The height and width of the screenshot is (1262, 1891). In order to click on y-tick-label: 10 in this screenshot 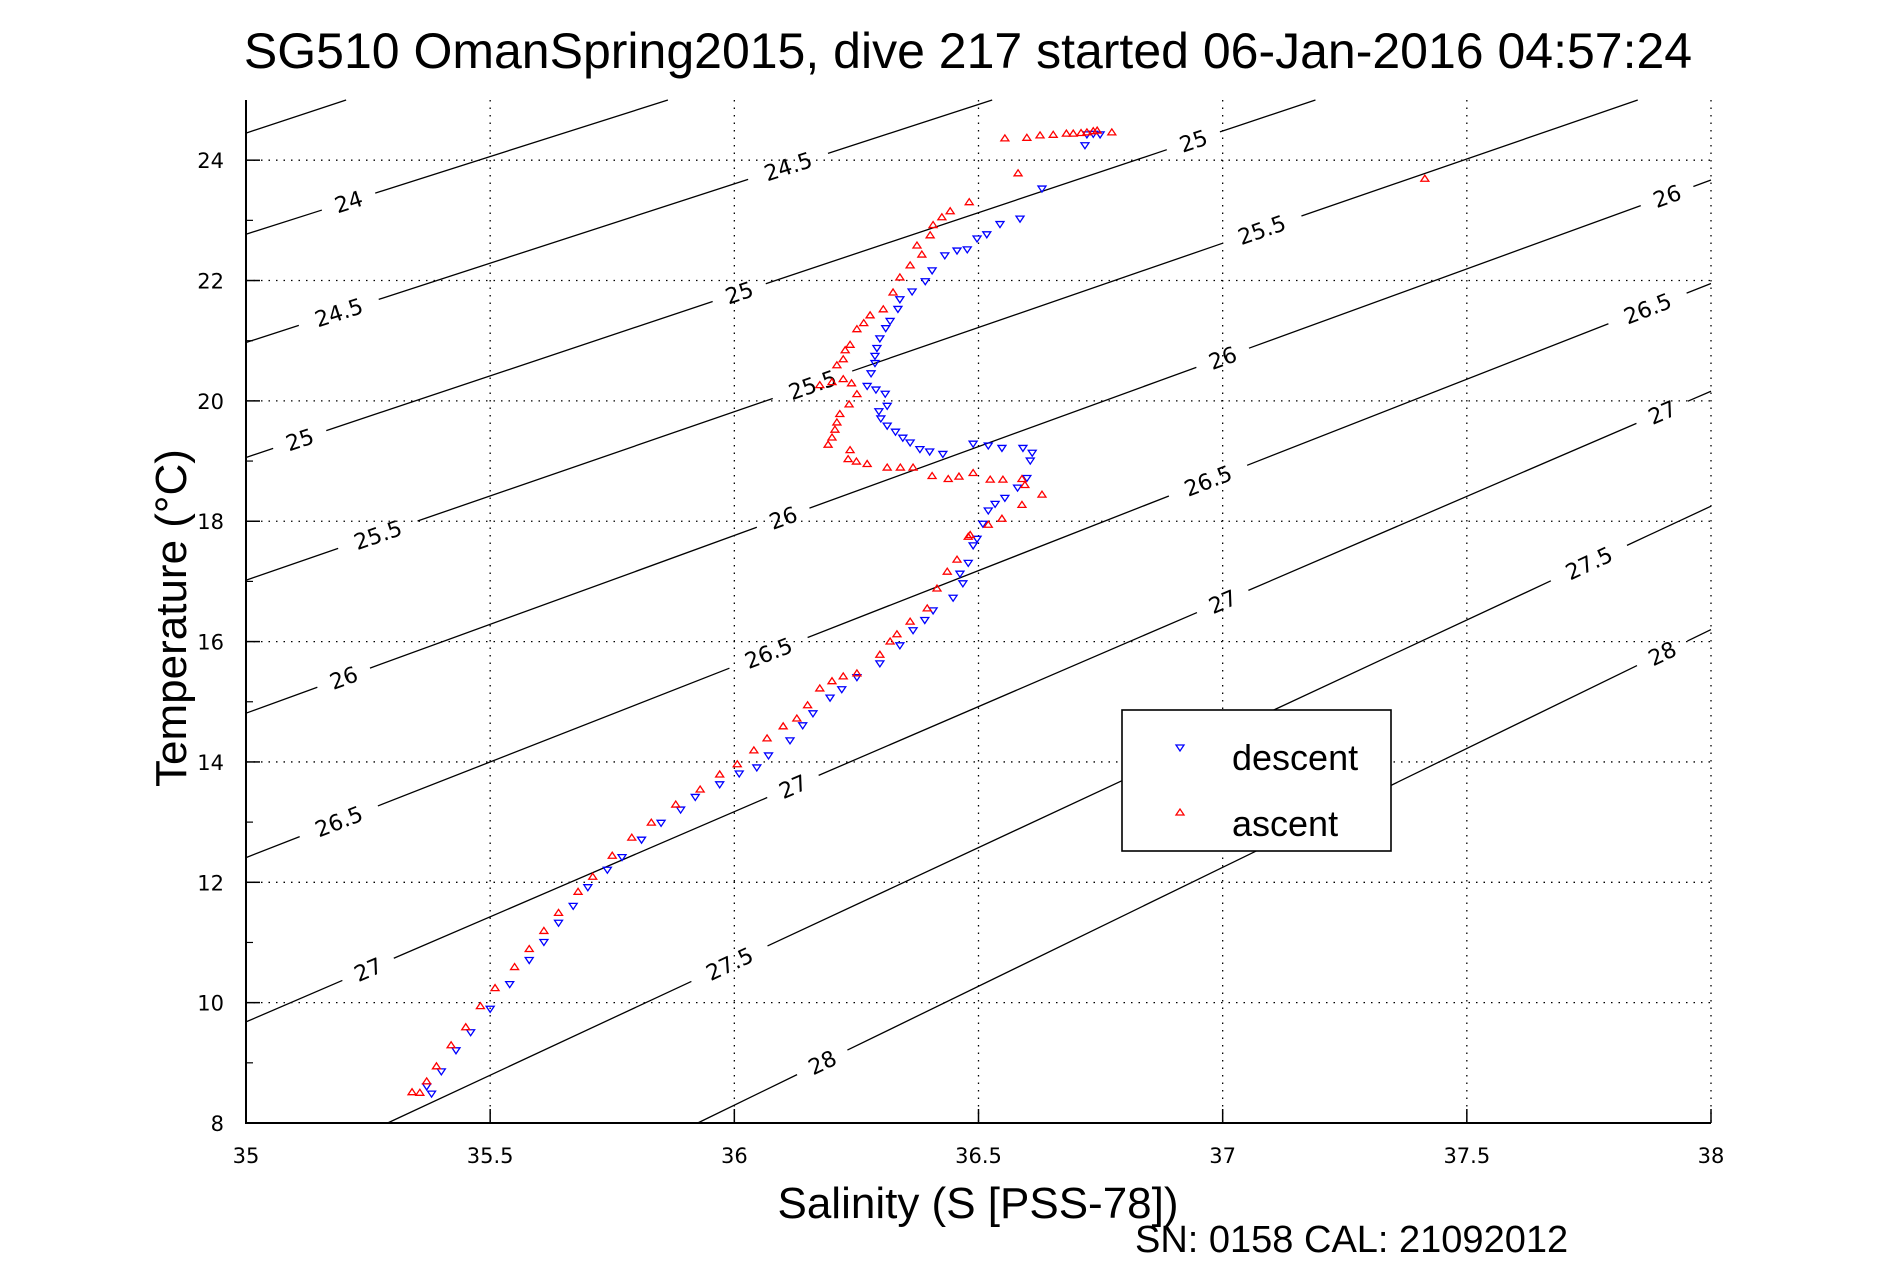, I will do `click(210, 1004)`.